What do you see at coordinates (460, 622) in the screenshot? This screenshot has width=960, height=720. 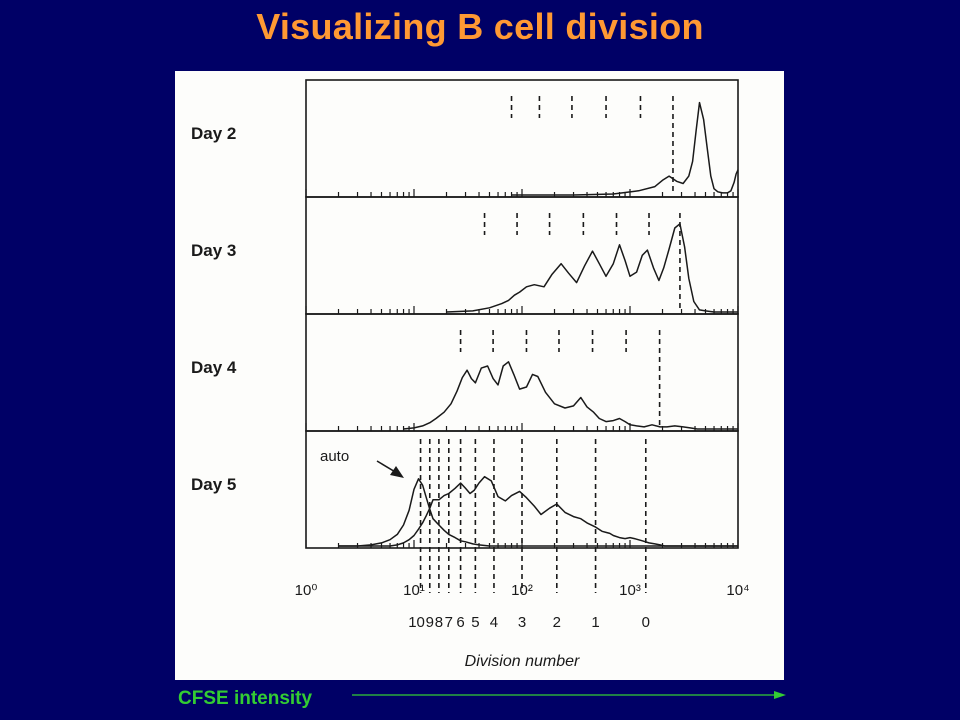 I see `division-label: 6` at bounding box center [460, 622].